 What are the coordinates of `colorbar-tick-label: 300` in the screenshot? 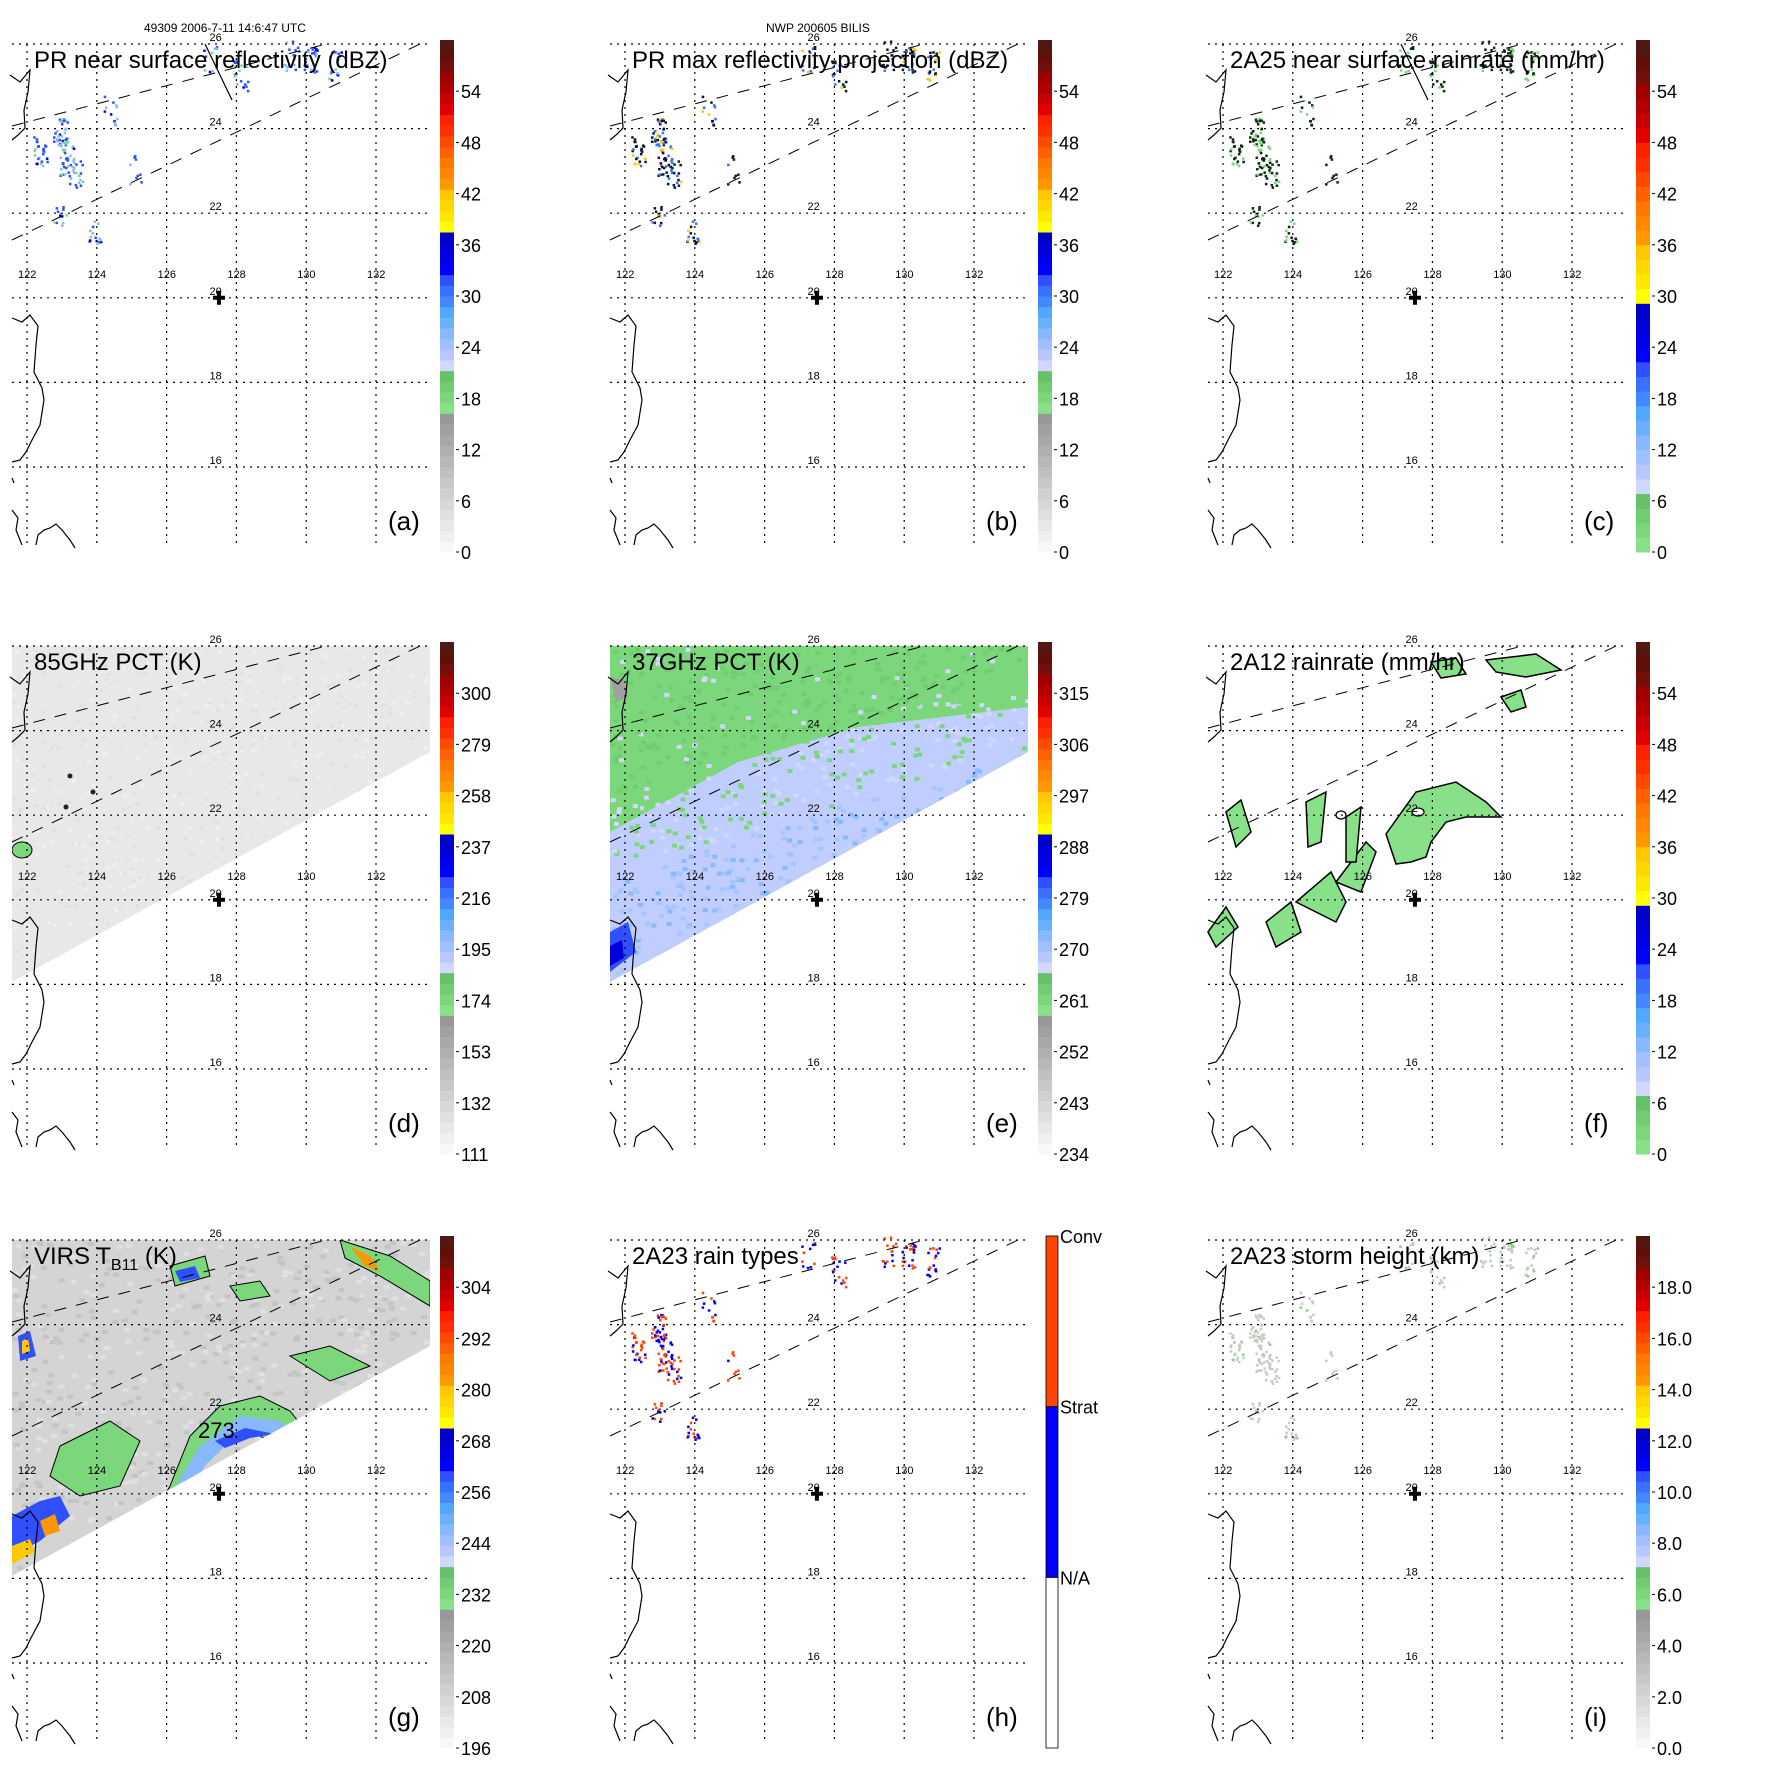 It's located at (476, 694).